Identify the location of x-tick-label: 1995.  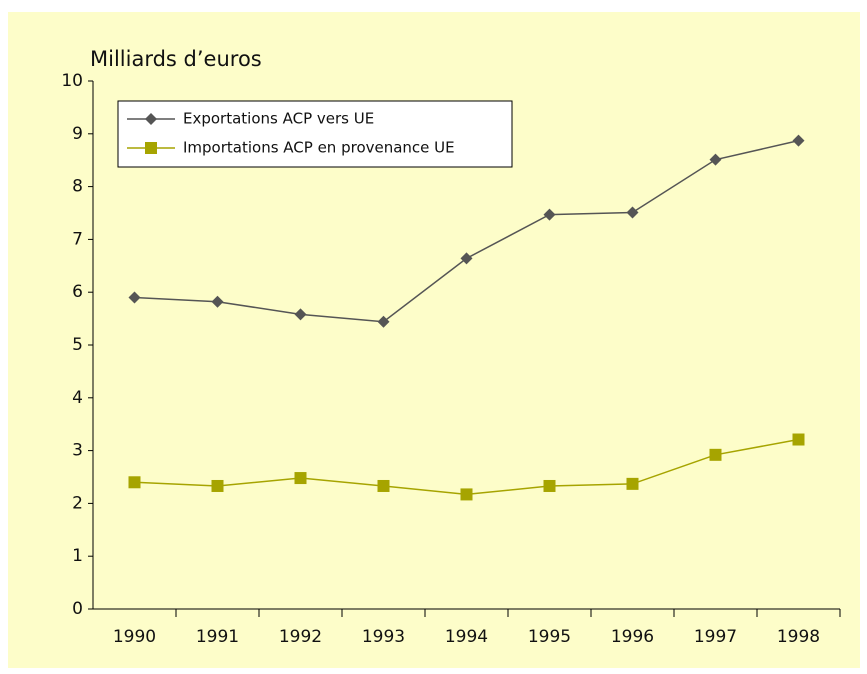
(549, 637).